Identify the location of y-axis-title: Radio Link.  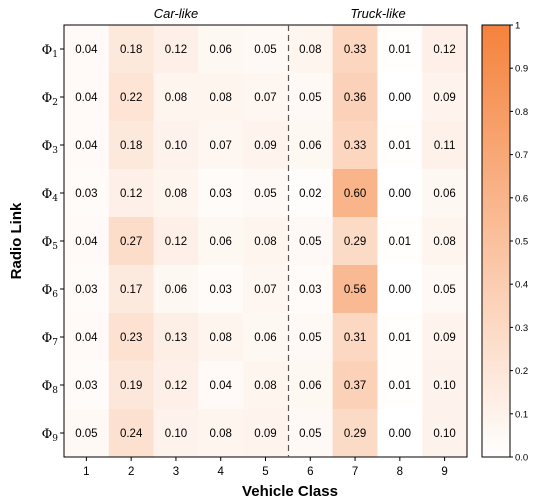
(16, 240).